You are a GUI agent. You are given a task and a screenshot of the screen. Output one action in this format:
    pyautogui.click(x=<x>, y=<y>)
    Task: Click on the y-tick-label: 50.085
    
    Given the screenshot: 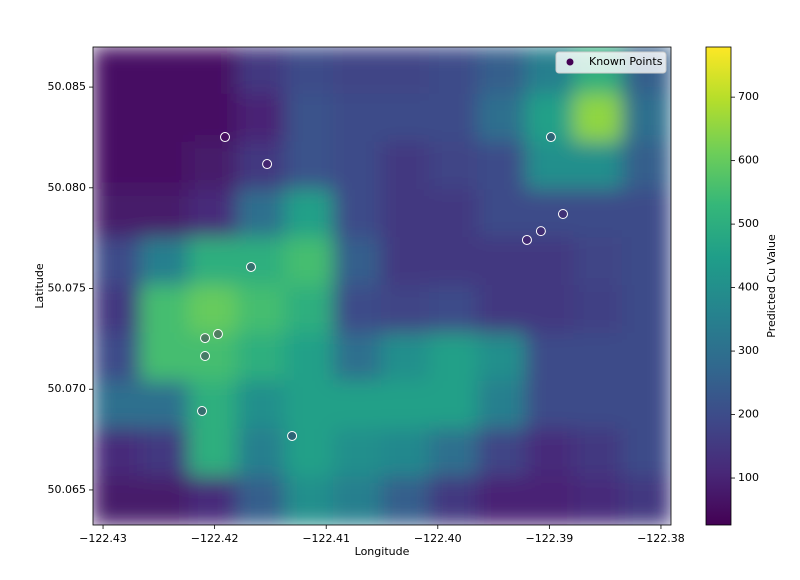 What is the action you would take?
    pyautogui.click(x=67, y=86)
    